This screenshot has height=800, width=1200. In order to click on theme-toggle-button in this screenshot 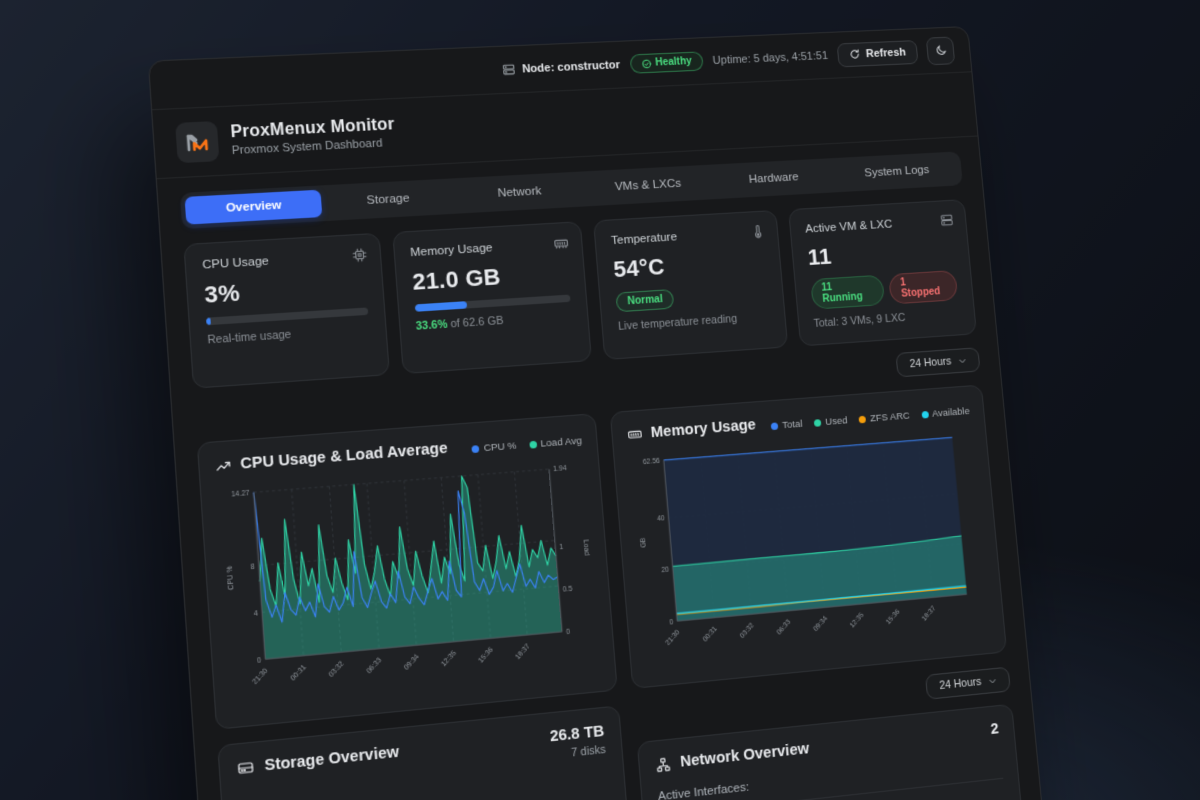, I will do `click(940, 50)`.